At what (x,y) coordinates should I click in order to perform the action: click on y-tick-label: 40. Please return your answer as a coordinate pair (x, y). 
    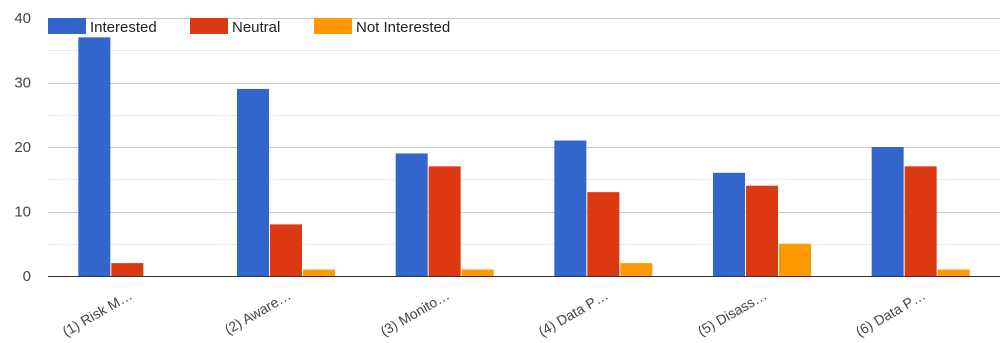
    Looking at the image, I should click on (22, 18).